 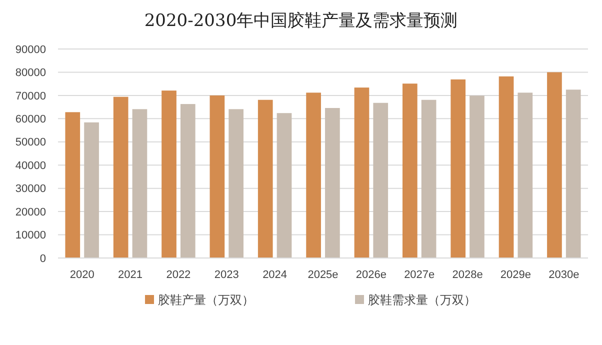 I want to click on y-tick-label: 10000, so click(x=30, y=236).